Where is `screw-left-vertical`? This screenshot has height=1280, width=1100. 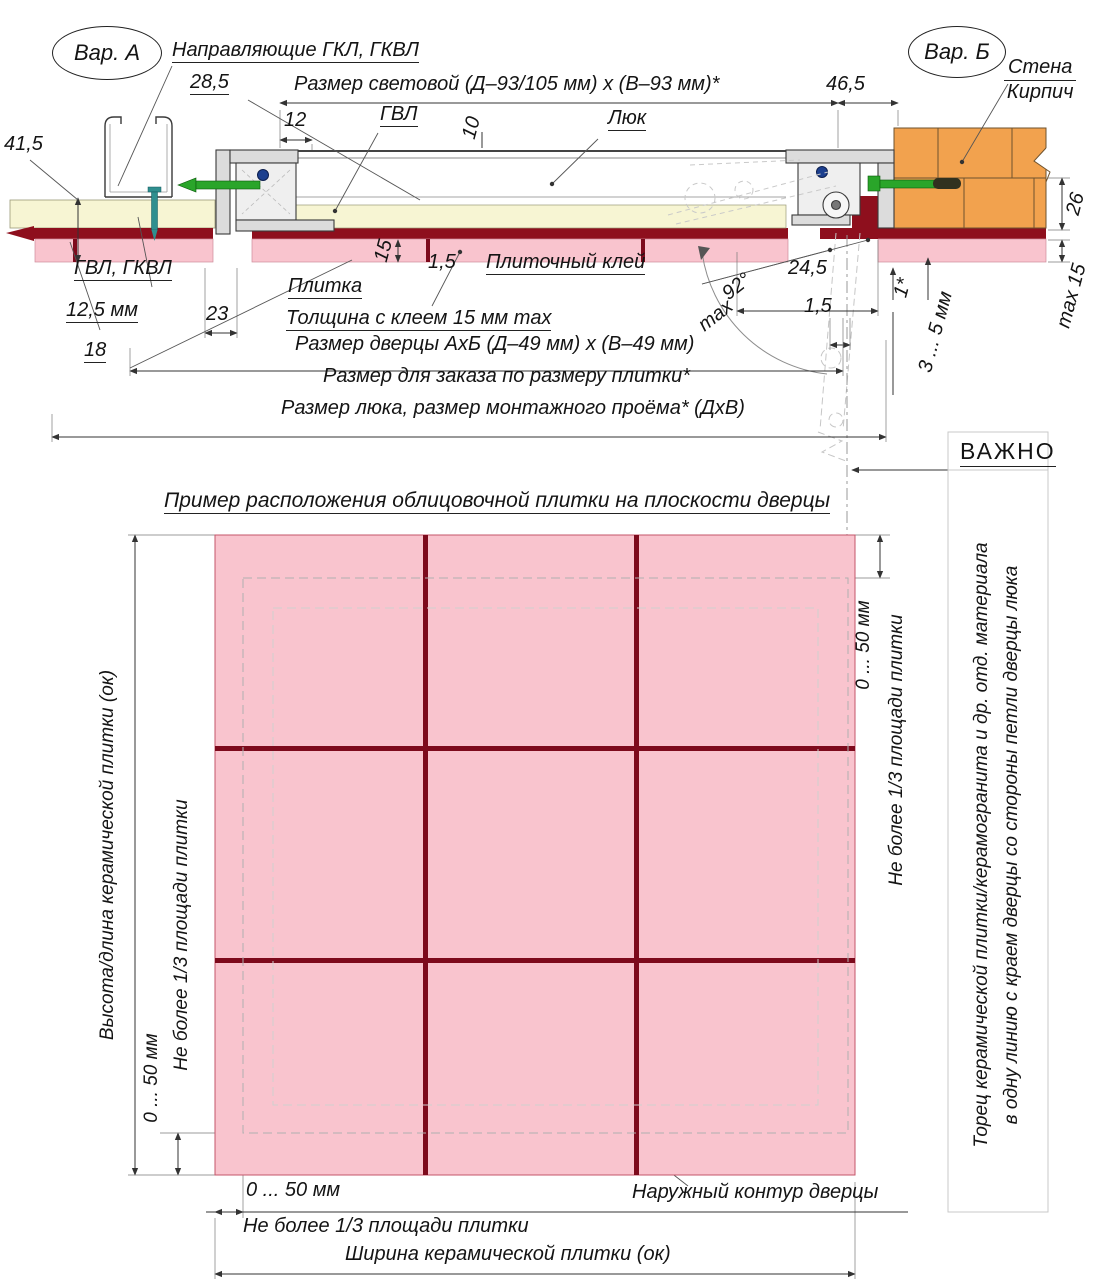
screw-left-vertical is located at coordinates (154, 213).